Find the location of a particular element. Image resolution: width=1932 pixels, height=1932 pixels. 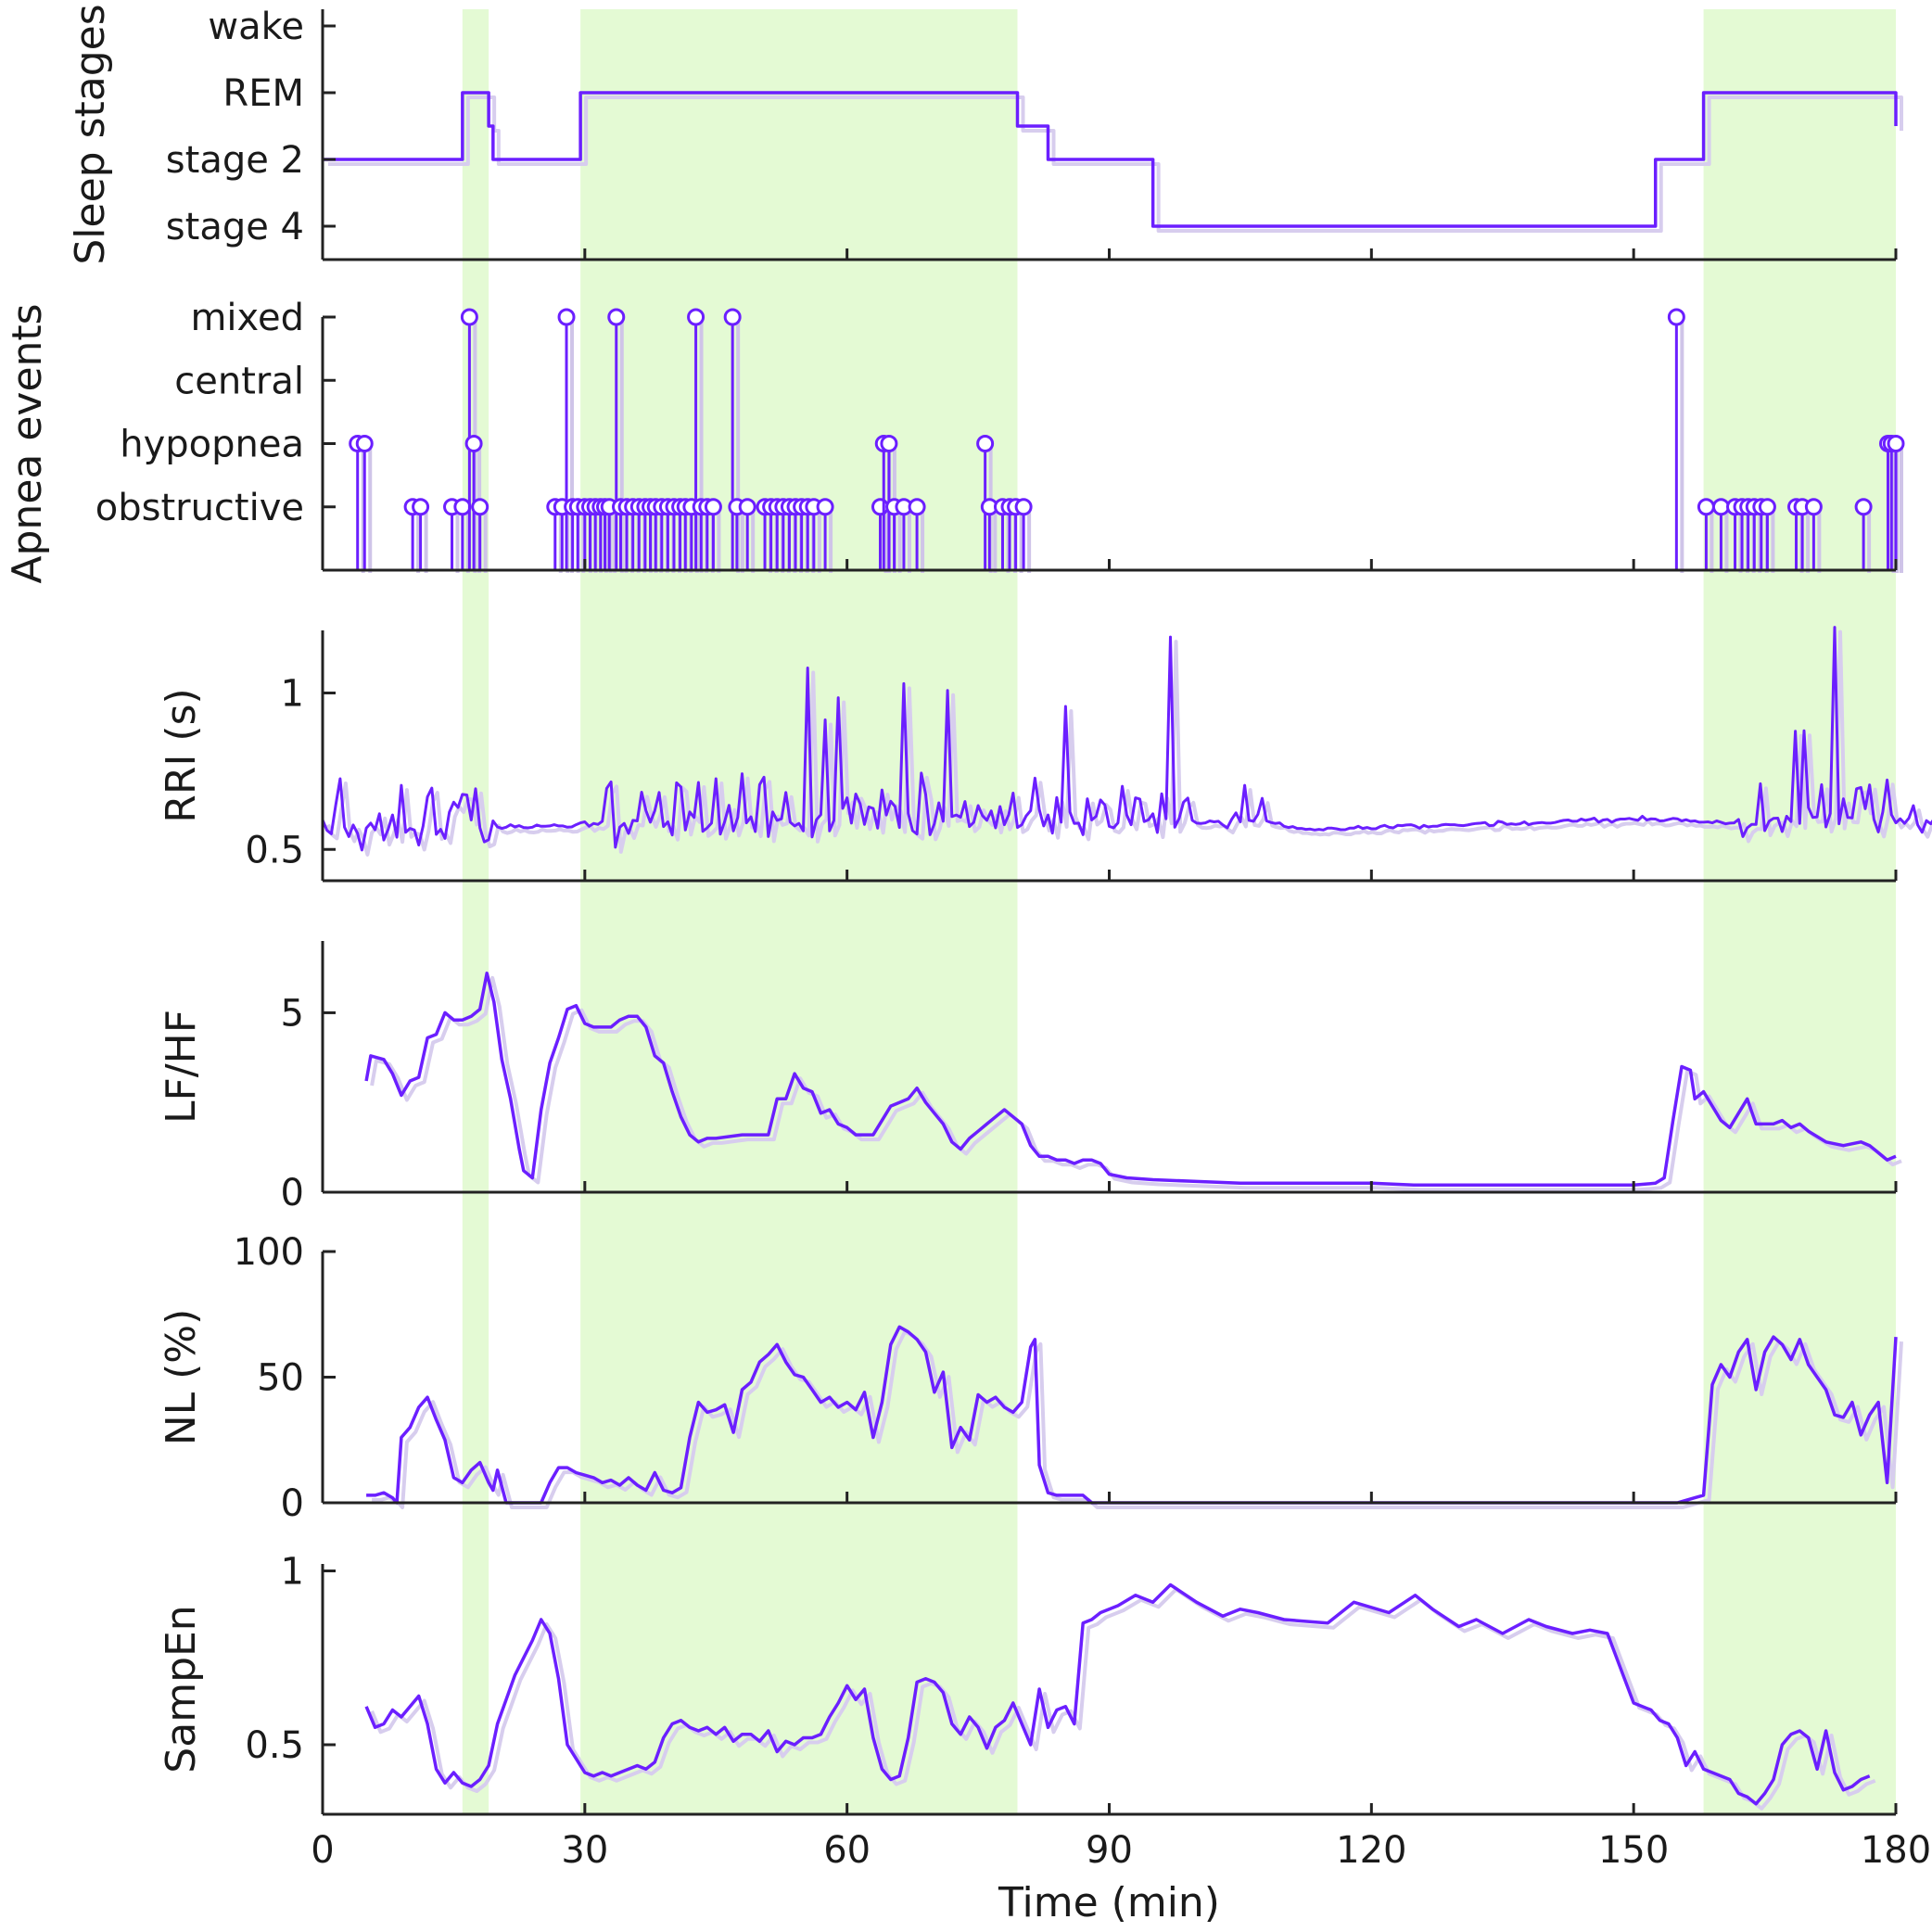

axes-sampen: 0.5 1 SampEn is located at coordinates (1028, 1683).